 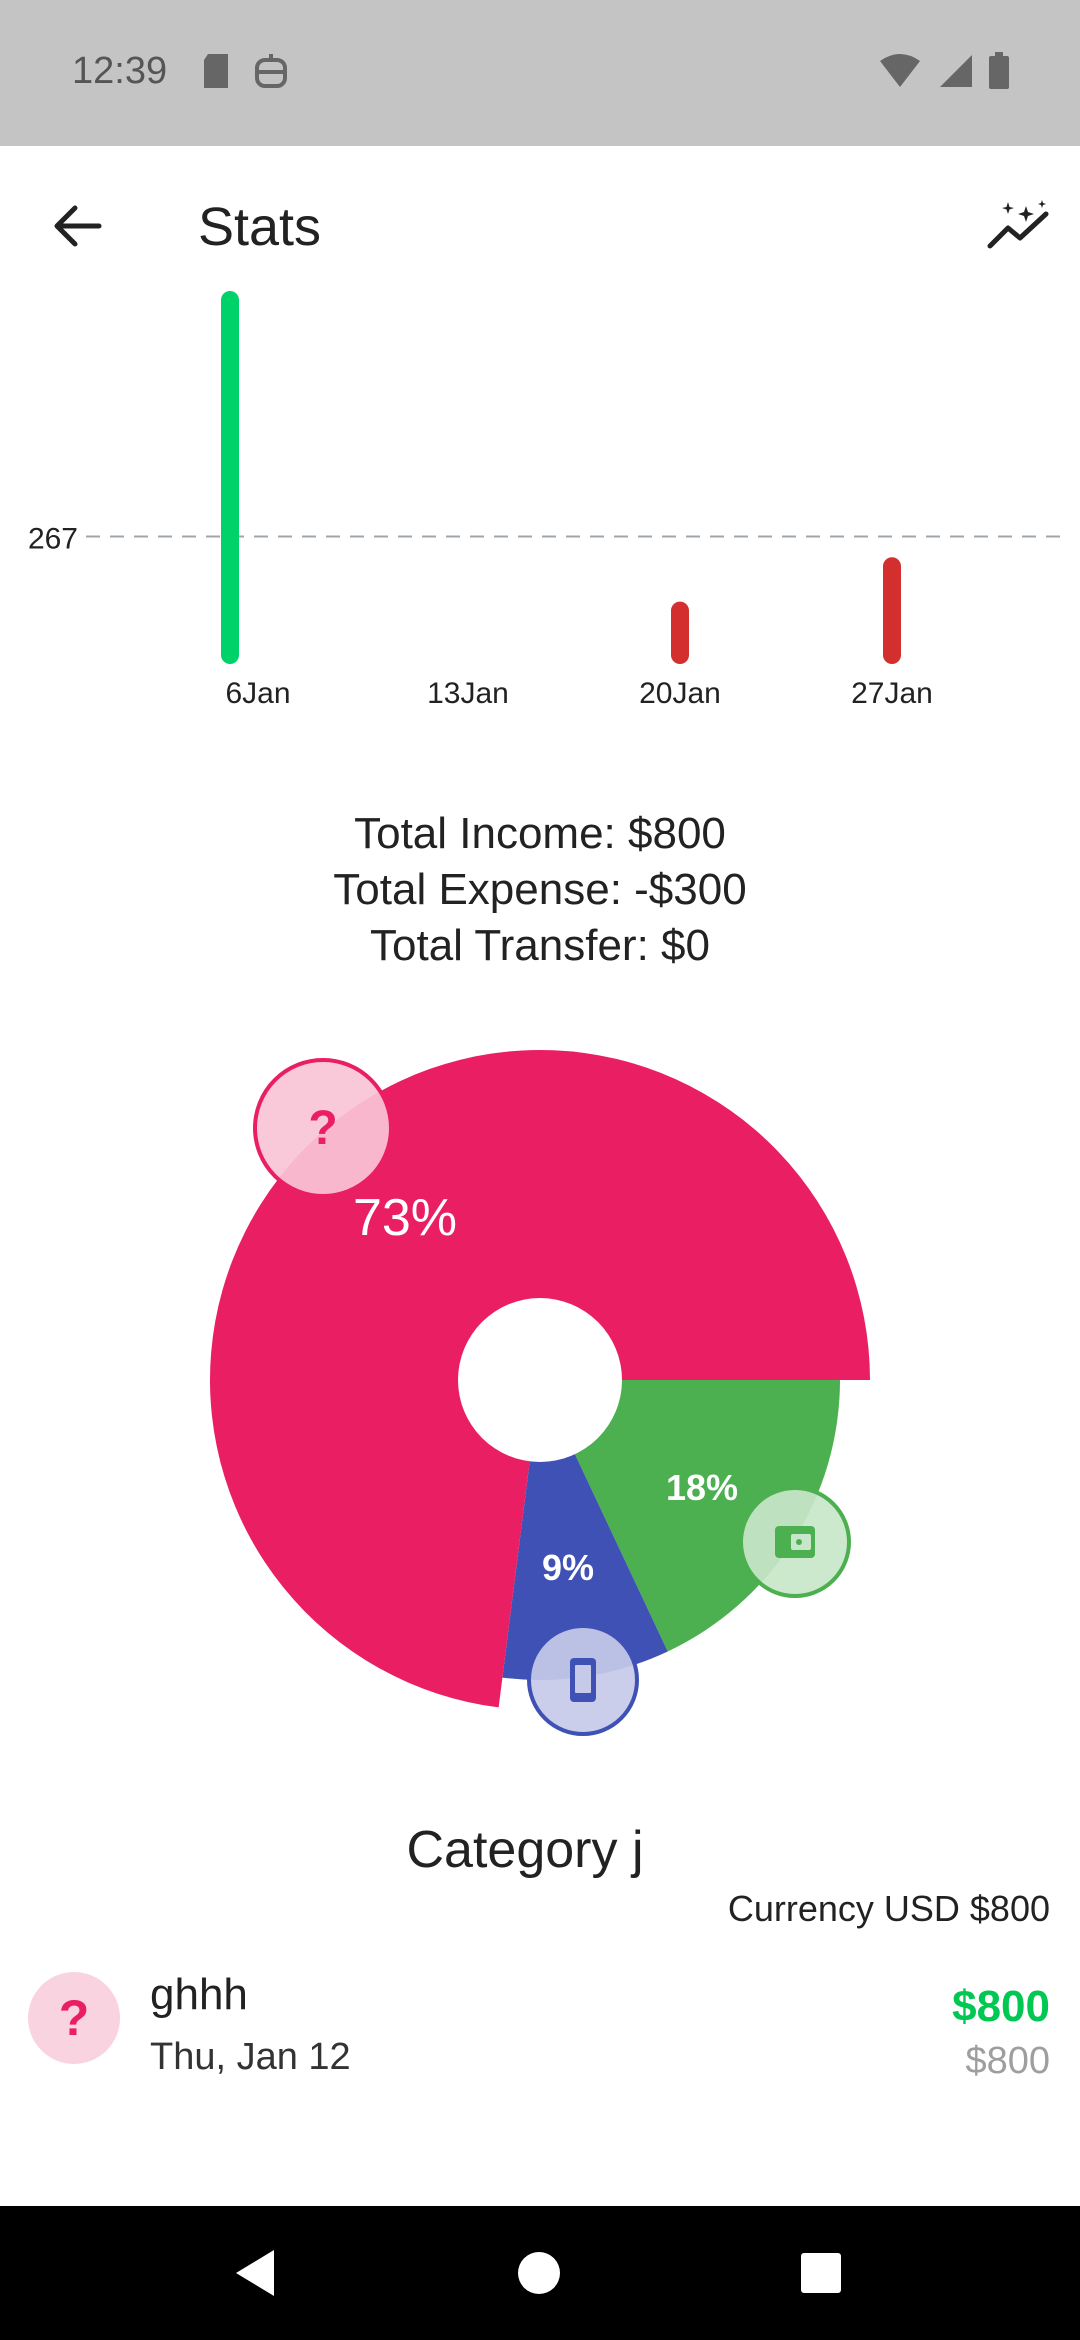 I want to click on page-title: Stats, so click(x=260, y=227).